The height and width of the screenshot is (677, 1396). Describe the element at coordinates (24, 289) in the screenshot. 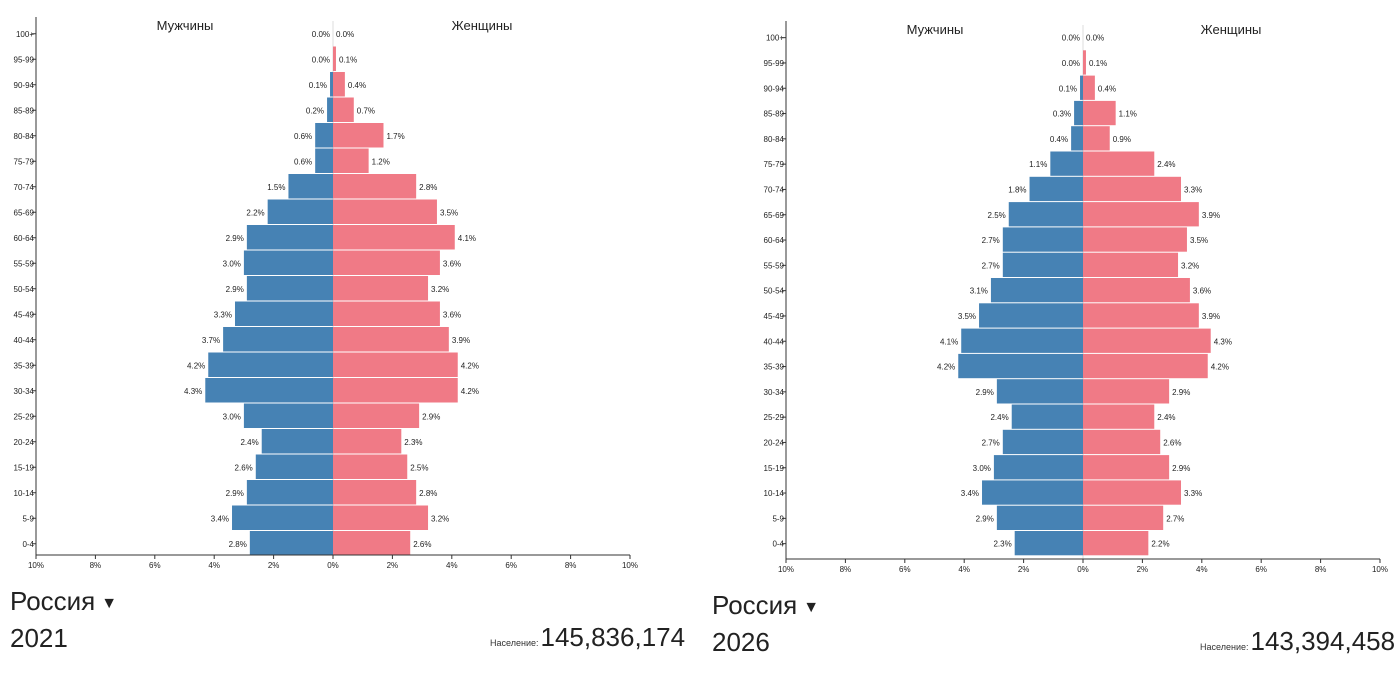

I see `age-group-label: 50-54` at that location.